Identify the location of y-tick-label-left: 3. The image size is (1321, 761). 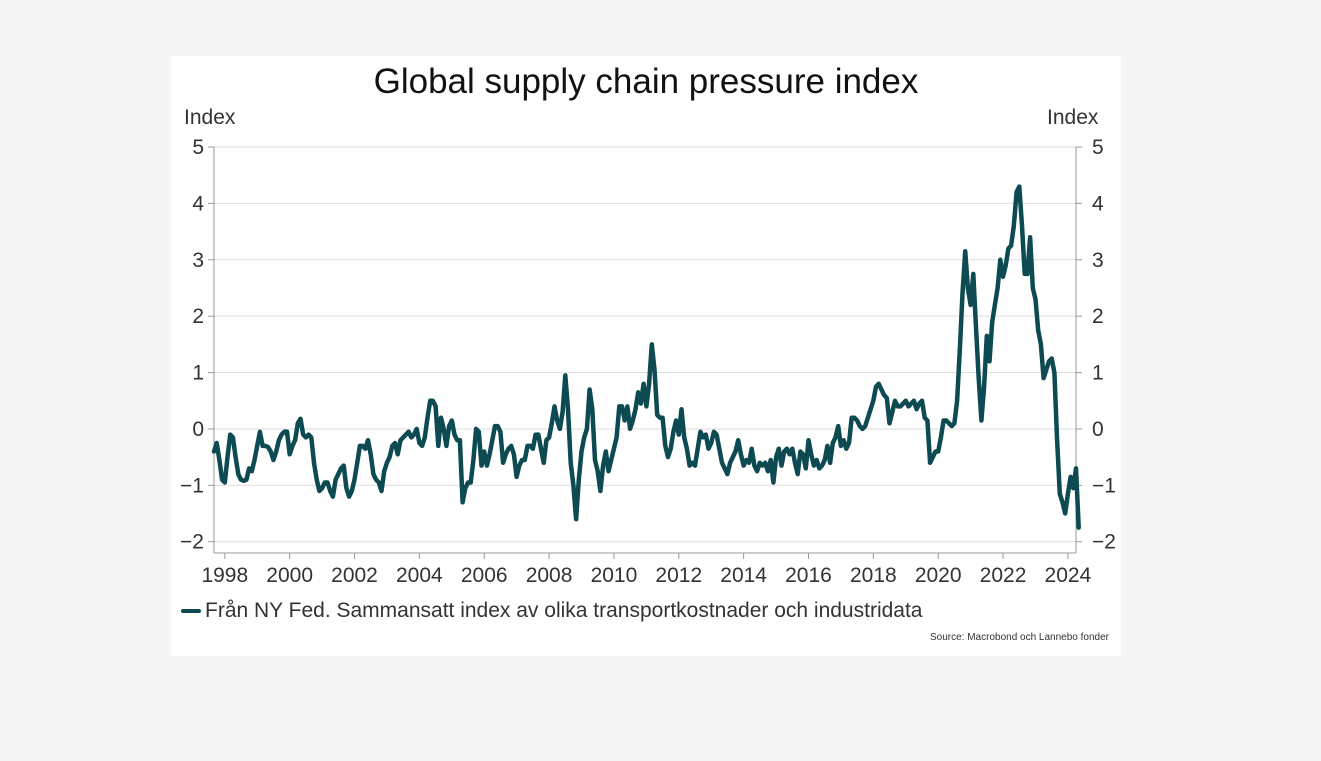
(198, 260).